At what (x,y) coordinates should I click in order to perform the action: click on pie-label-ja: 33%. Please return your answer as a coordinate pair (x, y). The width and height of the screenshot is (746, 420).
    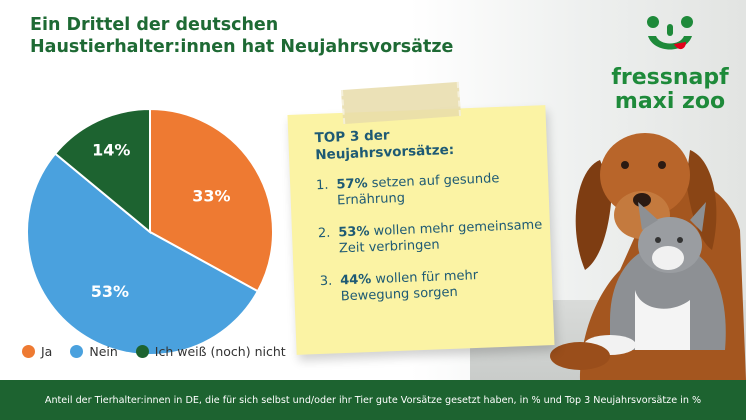
    Looking at the image, I should click on (211, 196).